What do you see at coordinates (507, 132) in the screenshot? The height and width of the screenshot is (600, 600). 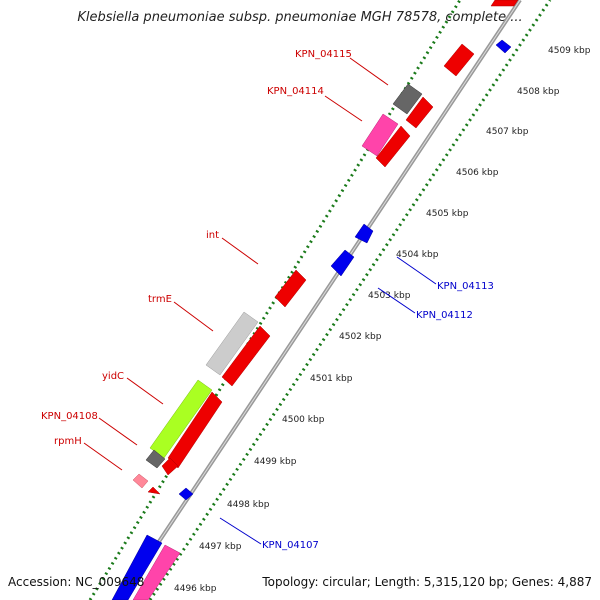 I see `kbp-label-4507: 4507 kbp` at bounding box center [507, 132].